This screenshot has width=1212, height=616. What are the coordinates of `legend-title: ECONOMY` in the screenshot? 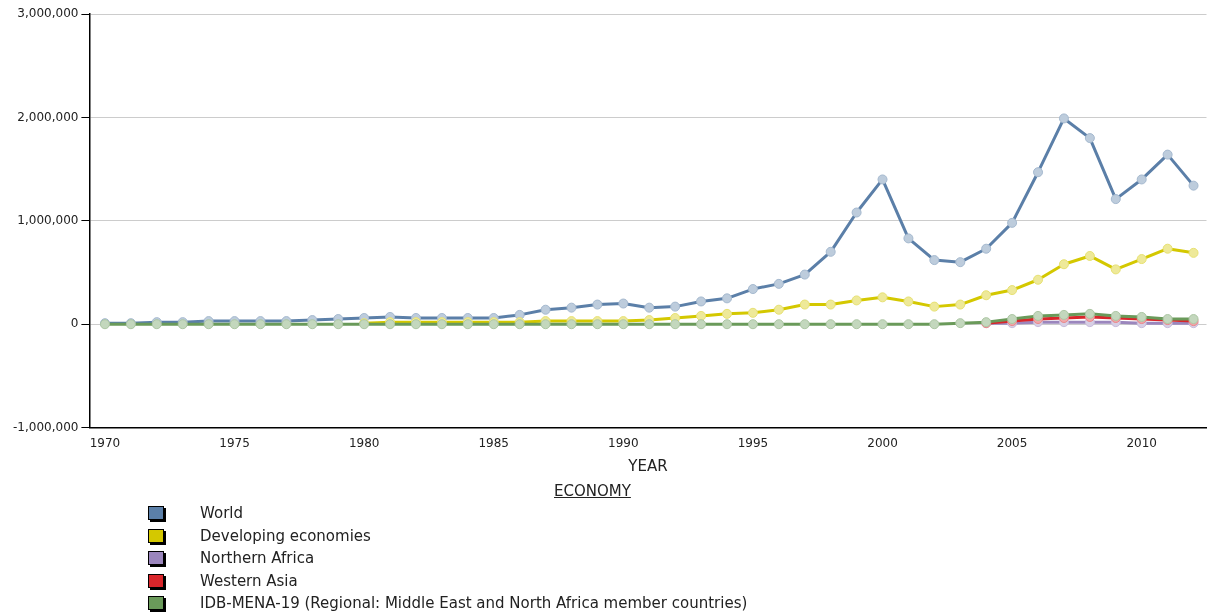 It's located at (593, 491).